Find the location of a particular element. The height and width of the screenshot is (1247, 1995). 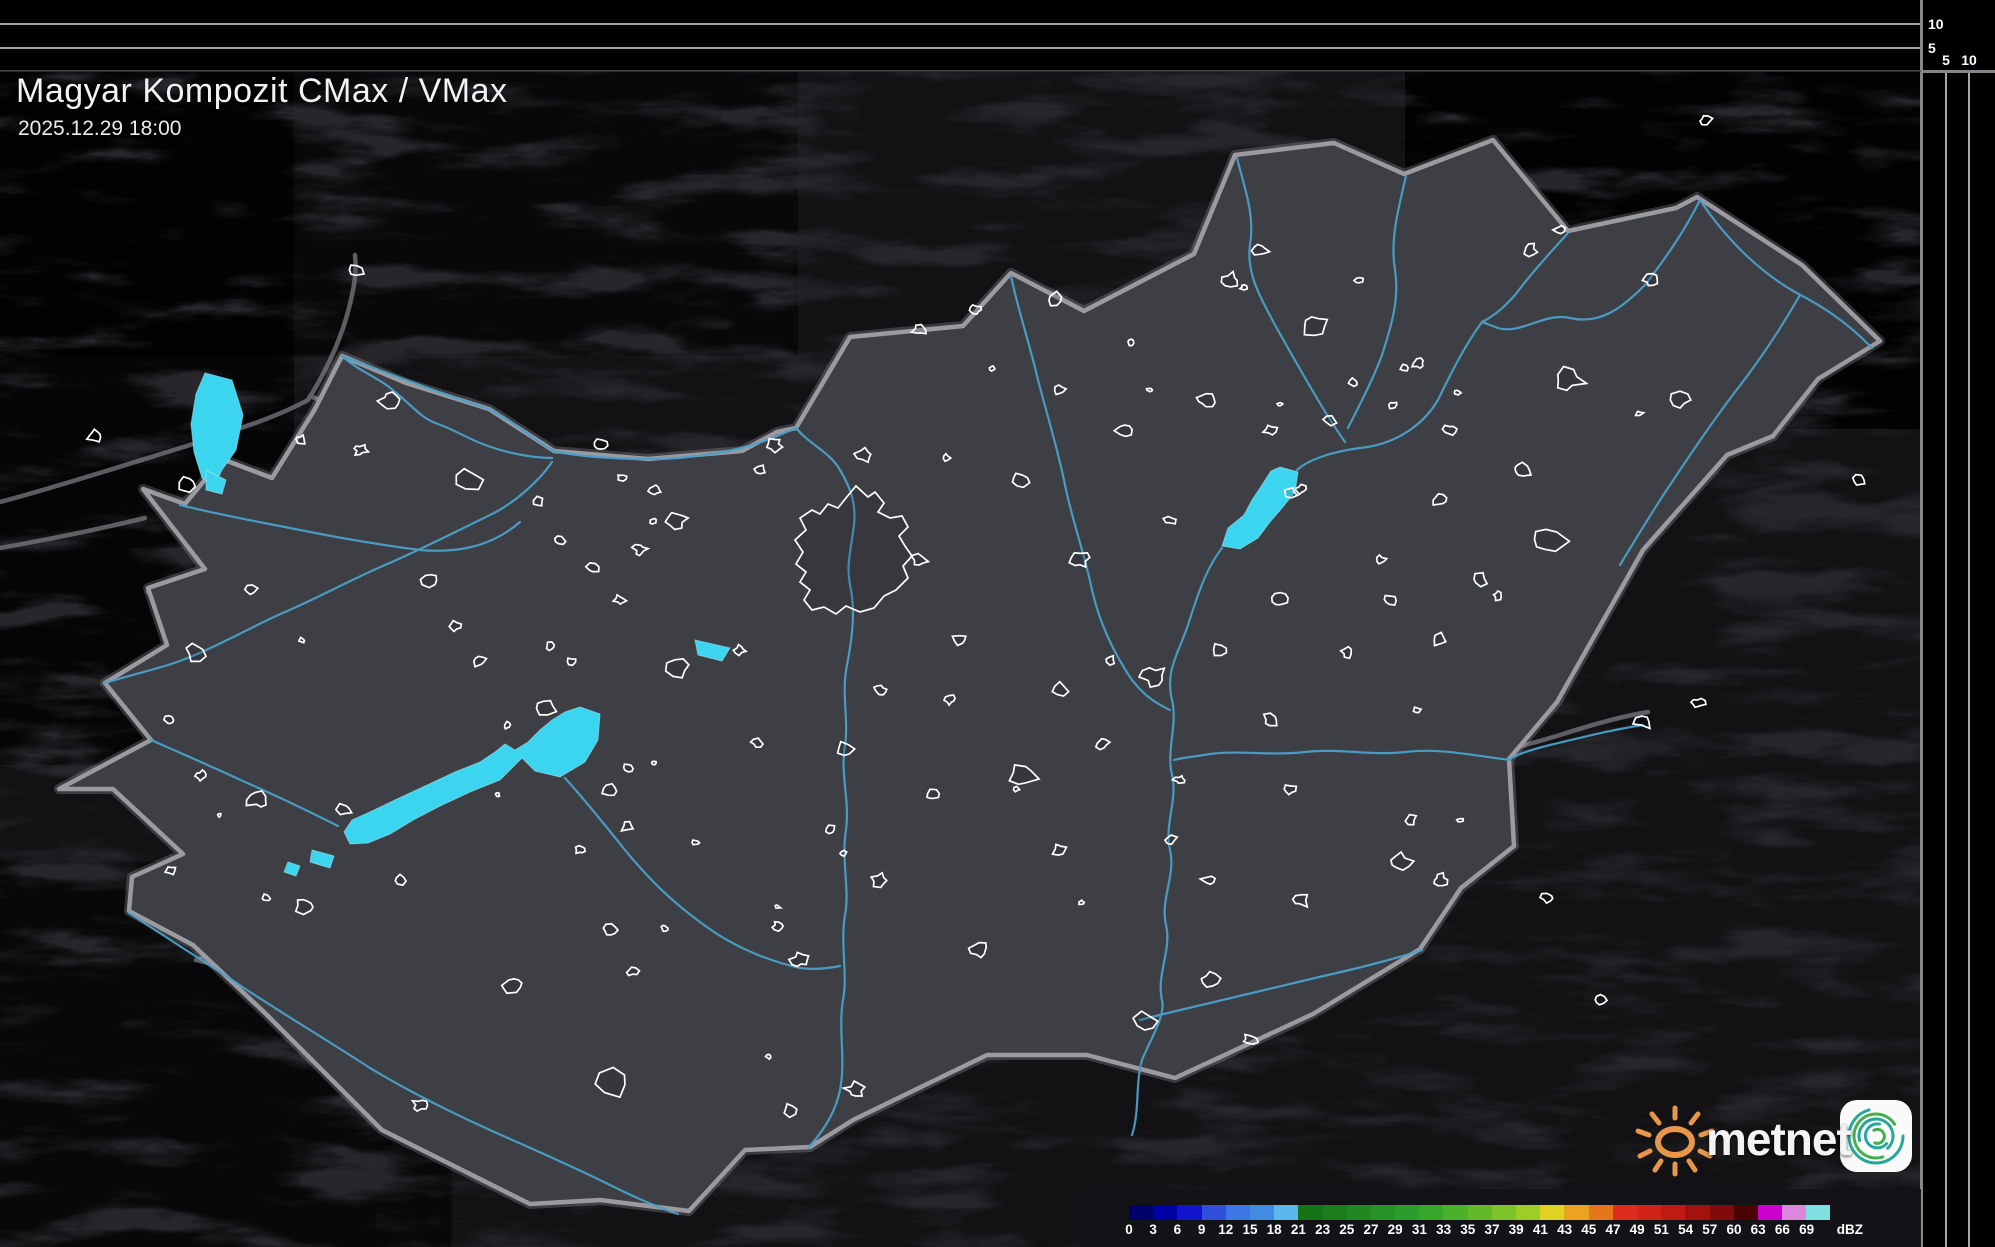

river-sio is located at coordinates (702, 873).